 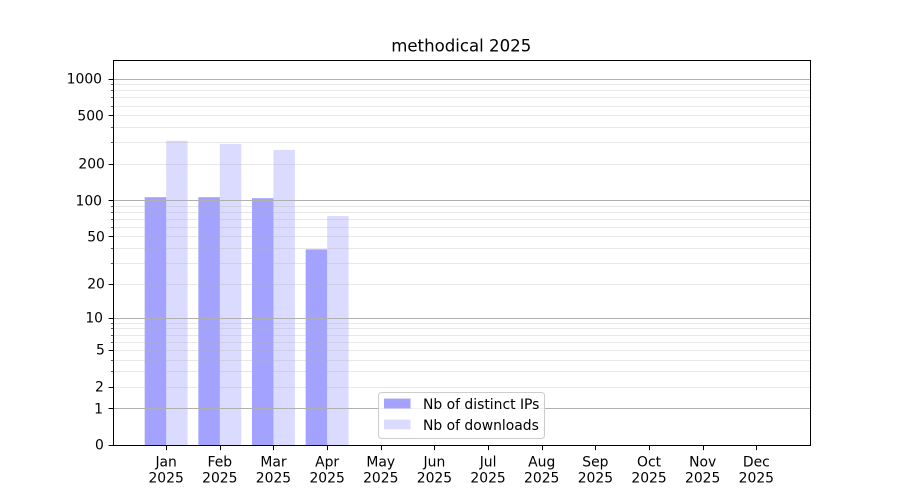 I want to click on y-tick-label: 1, so click(x=98, y=410).